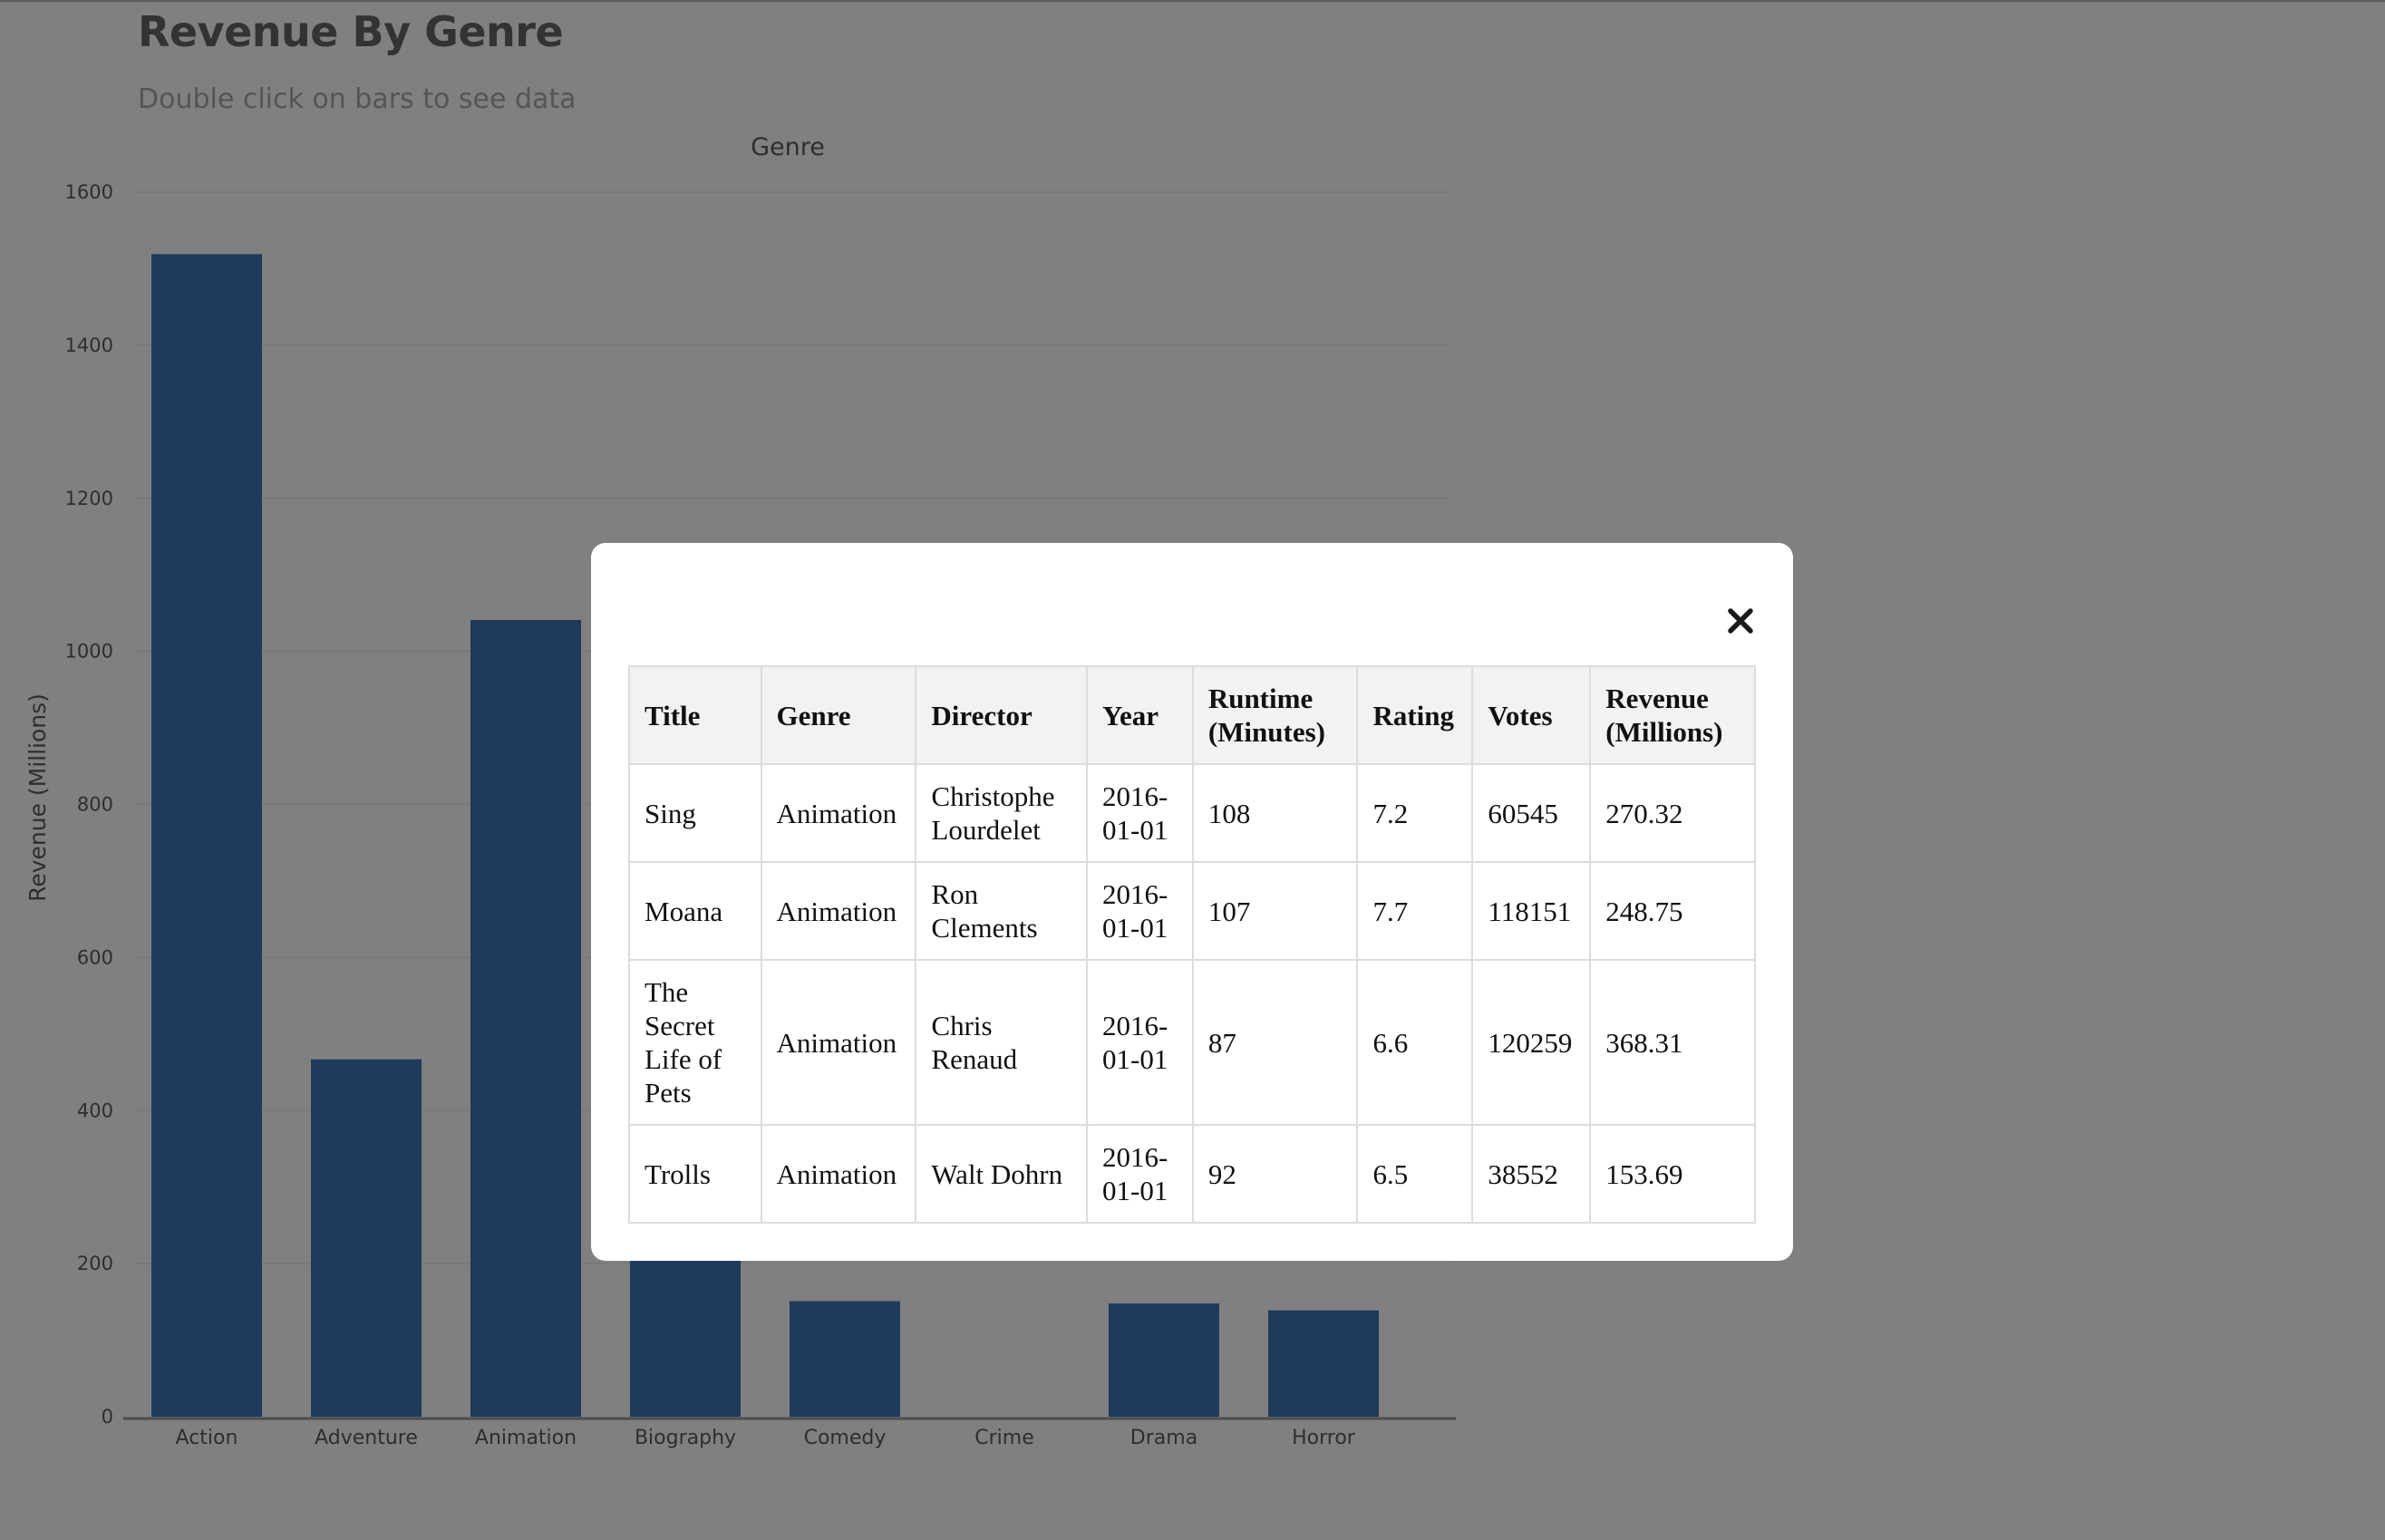 The height and width of the screenshot is (1540, 2385). Describe the element at coordinates (1323, 1363) in the screenshot. I see `bar-horror` at that location.